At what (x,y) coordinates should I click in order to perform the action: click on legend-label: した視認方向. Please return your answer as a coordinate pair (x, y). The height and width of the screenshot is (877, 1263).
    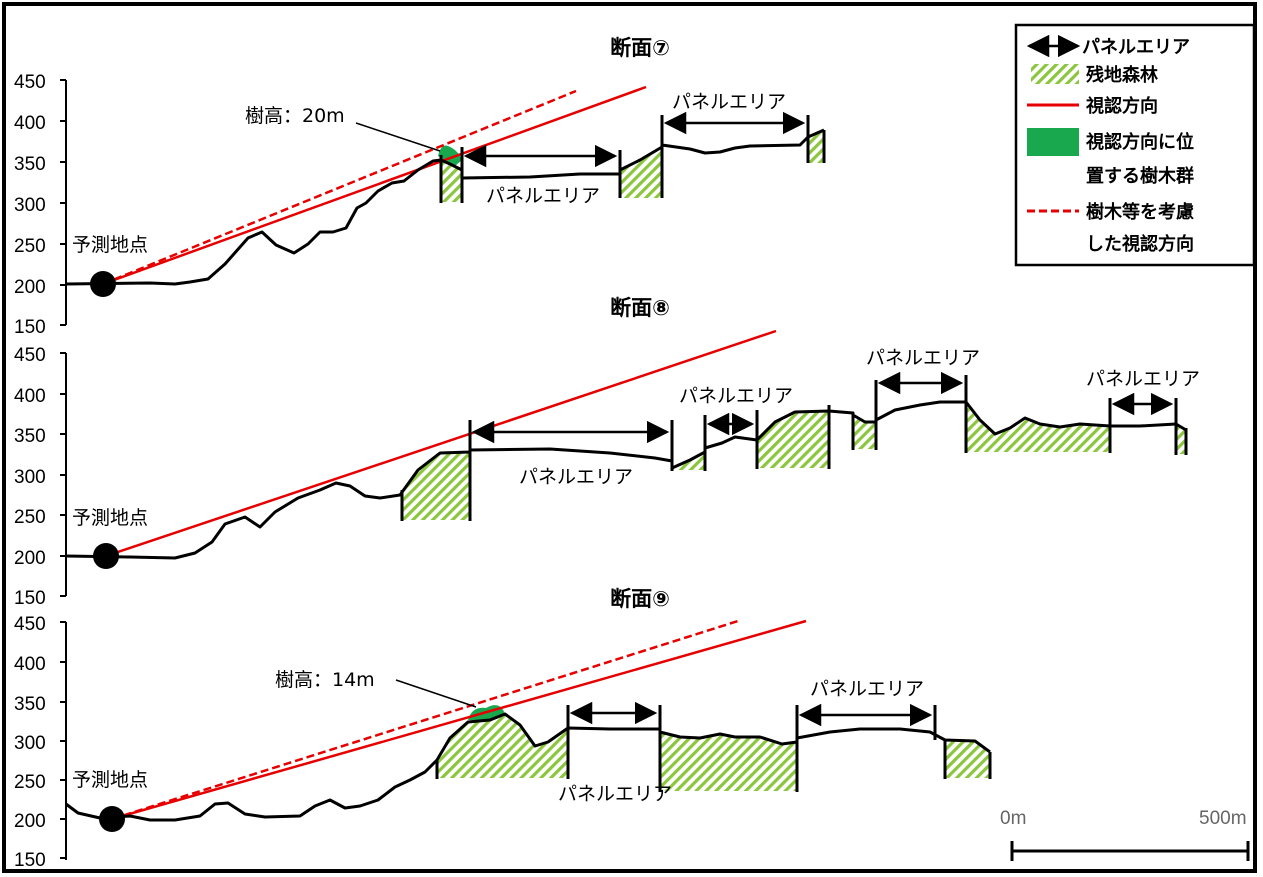
    Looking at the image, I should click on (1140, 244).